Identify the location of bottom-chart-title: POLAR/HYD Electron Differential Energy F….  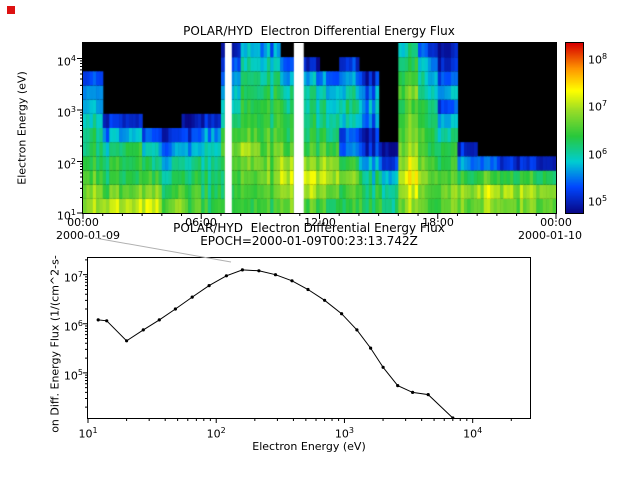
(309, 228).